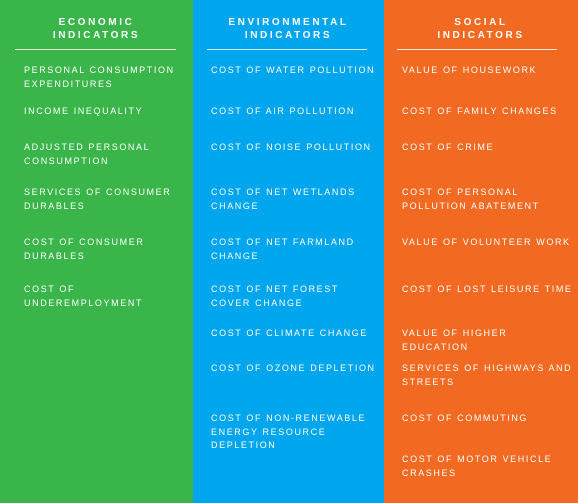  Describe the element at coordinates (293, 70) in the screenshot. I see `environmental-indicator-item: COST OF WATER POLLUTION` at that location.